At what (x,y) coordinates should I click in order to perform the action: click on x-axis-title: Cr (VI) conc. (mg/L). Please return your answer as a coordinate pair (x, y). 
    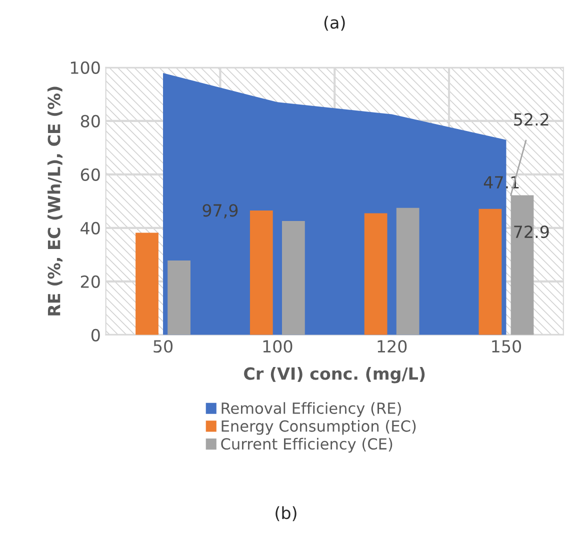
    Looking at the image, I should click on (334, 375).